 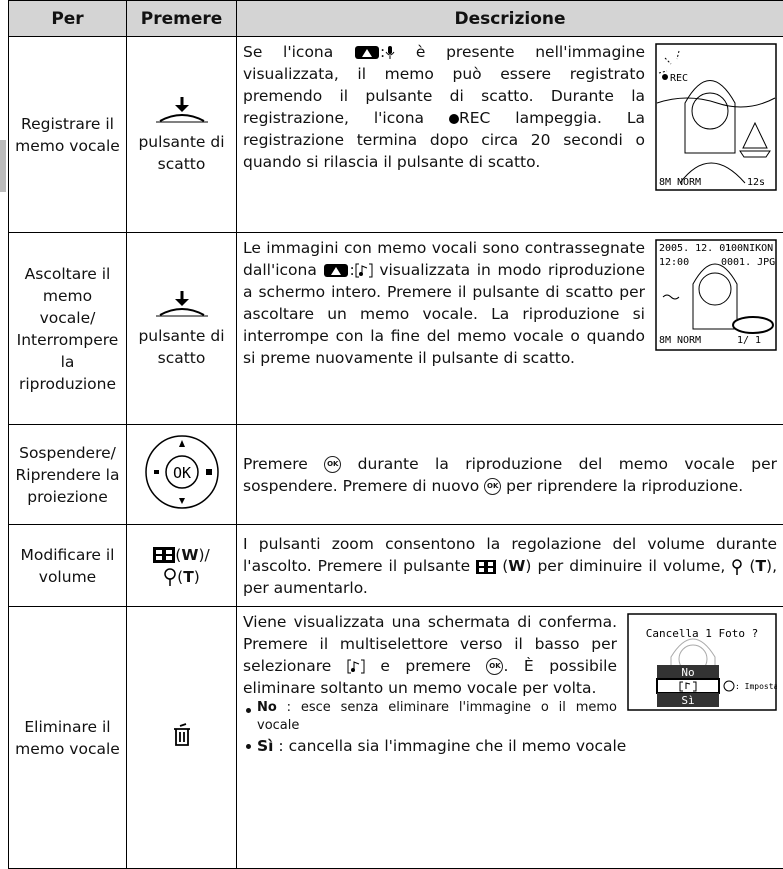 I want to click on text: Se l'icona, so click(x=288, y=52).